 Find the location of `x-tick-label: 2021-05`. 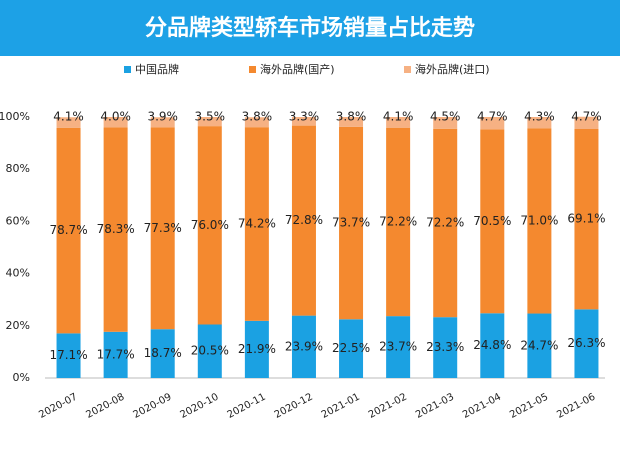

x-tick-label: 2021-05 is located at coordinates (529, 406).